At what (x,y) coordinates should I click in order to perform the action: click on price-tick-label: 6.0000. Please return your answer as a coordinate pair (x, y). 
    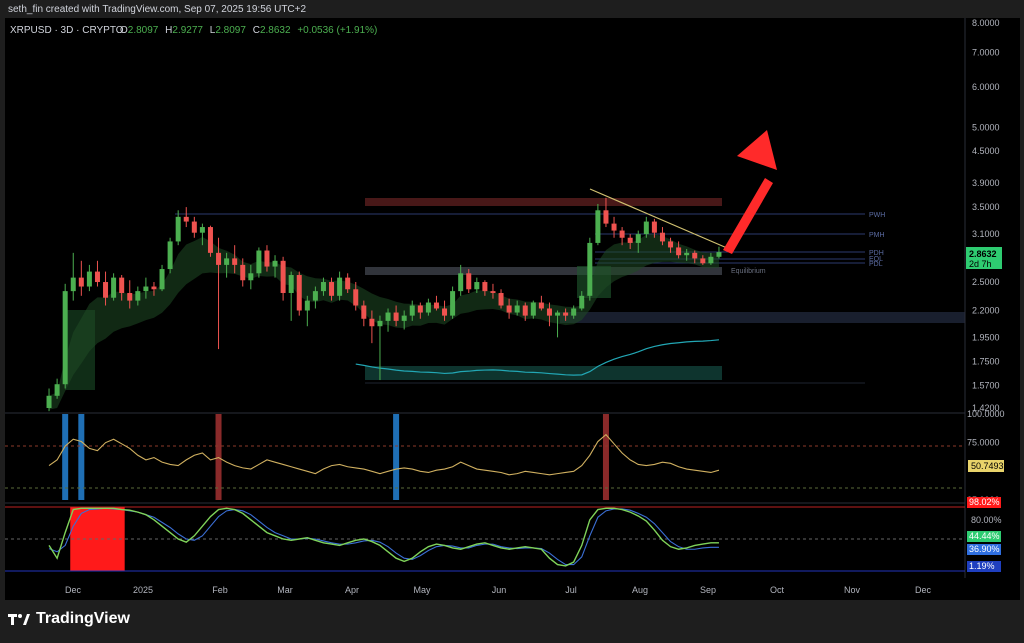
    Looking at the image, I should click on (986, 87).